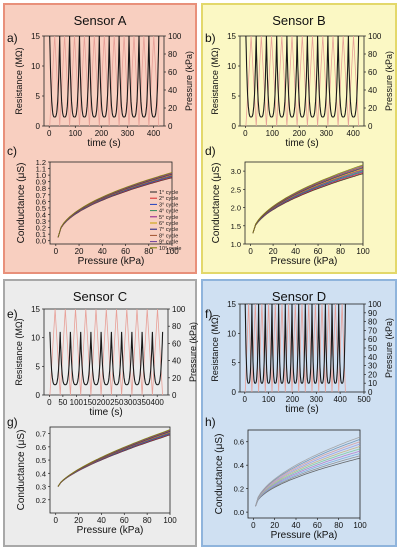 Image resolution: width=400 pixels, height=550 pixels. I want to click on x-tick-label: 150, so click(90, 402).